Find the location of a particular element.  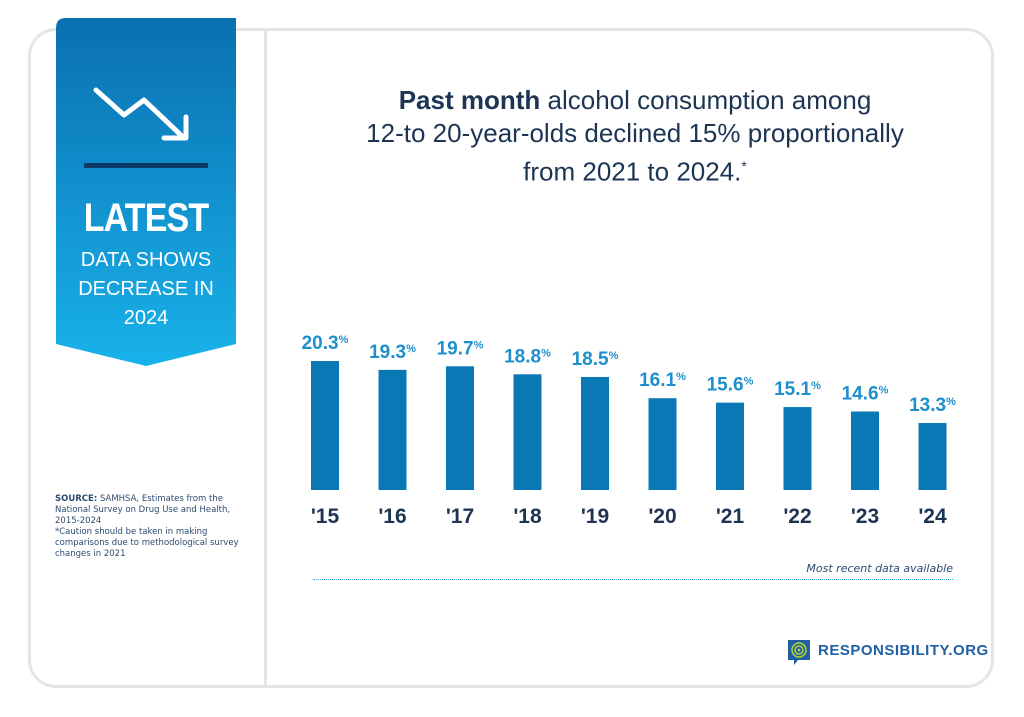

recent-data-note: Most recent data available is located at coordinates (879, 568).